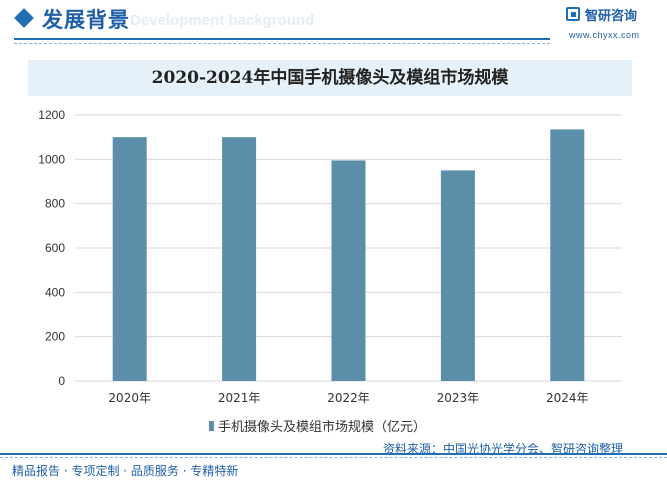 The image size is (667, 483). I want to click on y-tick-label: 600, so click(55, 248).